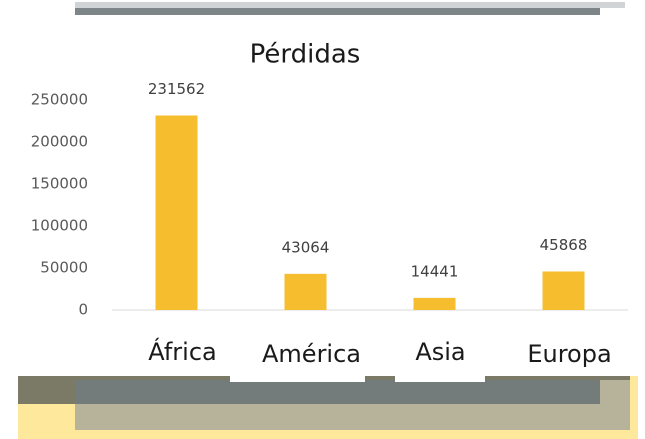  What do you see at coordinates (83, 310) in the screenshot?
I see `y-tick-label: 0` at bounding box center [83, 310].